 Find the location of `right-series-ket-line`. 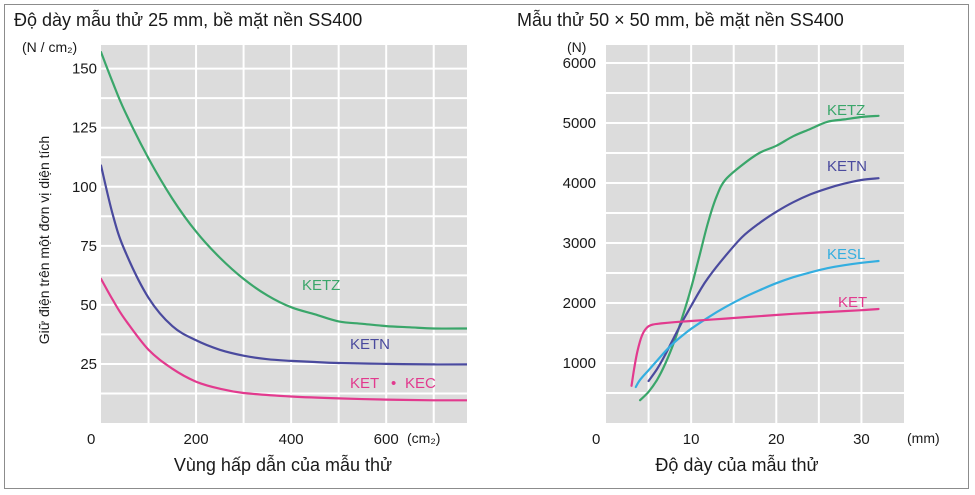

right-series-ket-line is located at coordinates (755, 347).